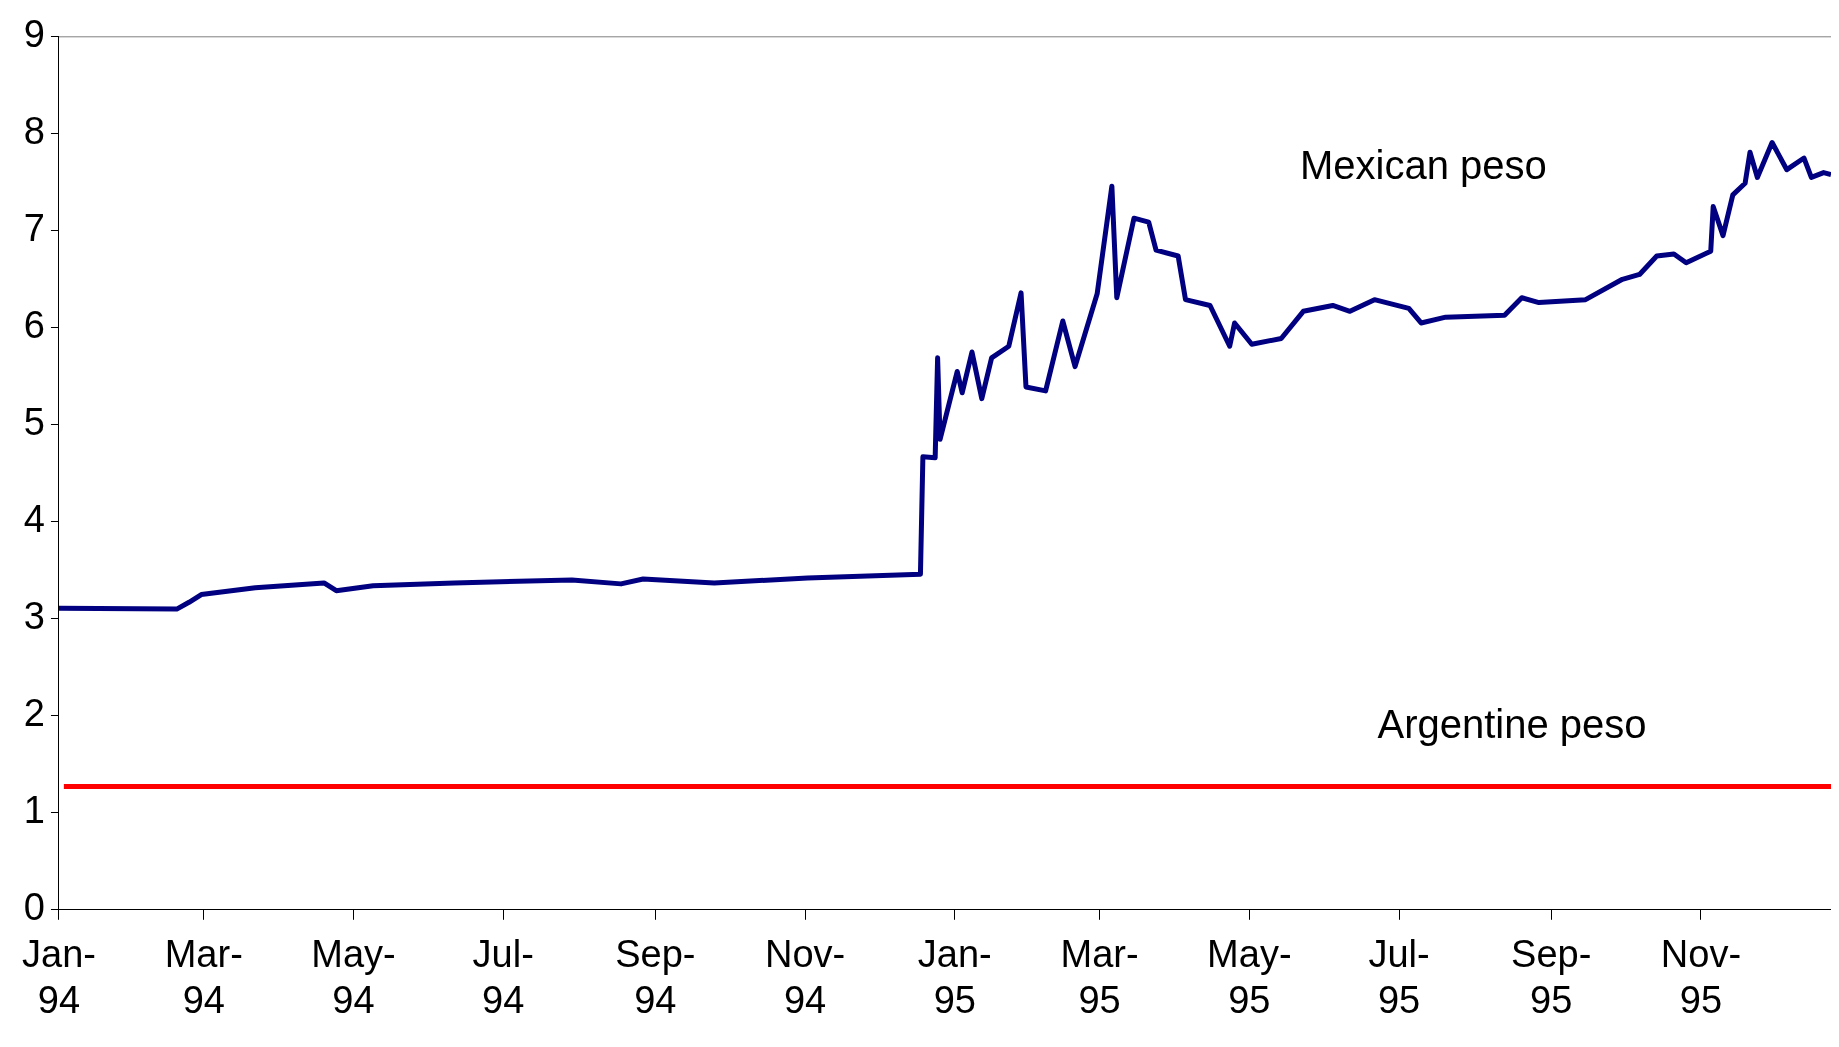 The height and width of the screenshot is (1047, 1839). Describe the element at coordinates (1551, 977) in the screenshot. I see `x-tick-label: Sep-95` at that location.